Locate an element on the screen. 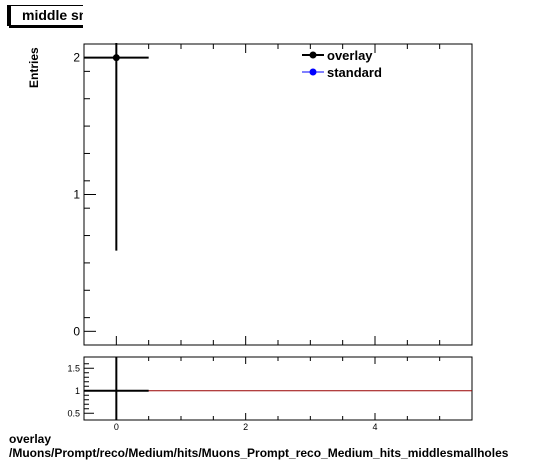 The image size is (546, 462). y-tick-label: 1 is located at coordinates (76, 195).